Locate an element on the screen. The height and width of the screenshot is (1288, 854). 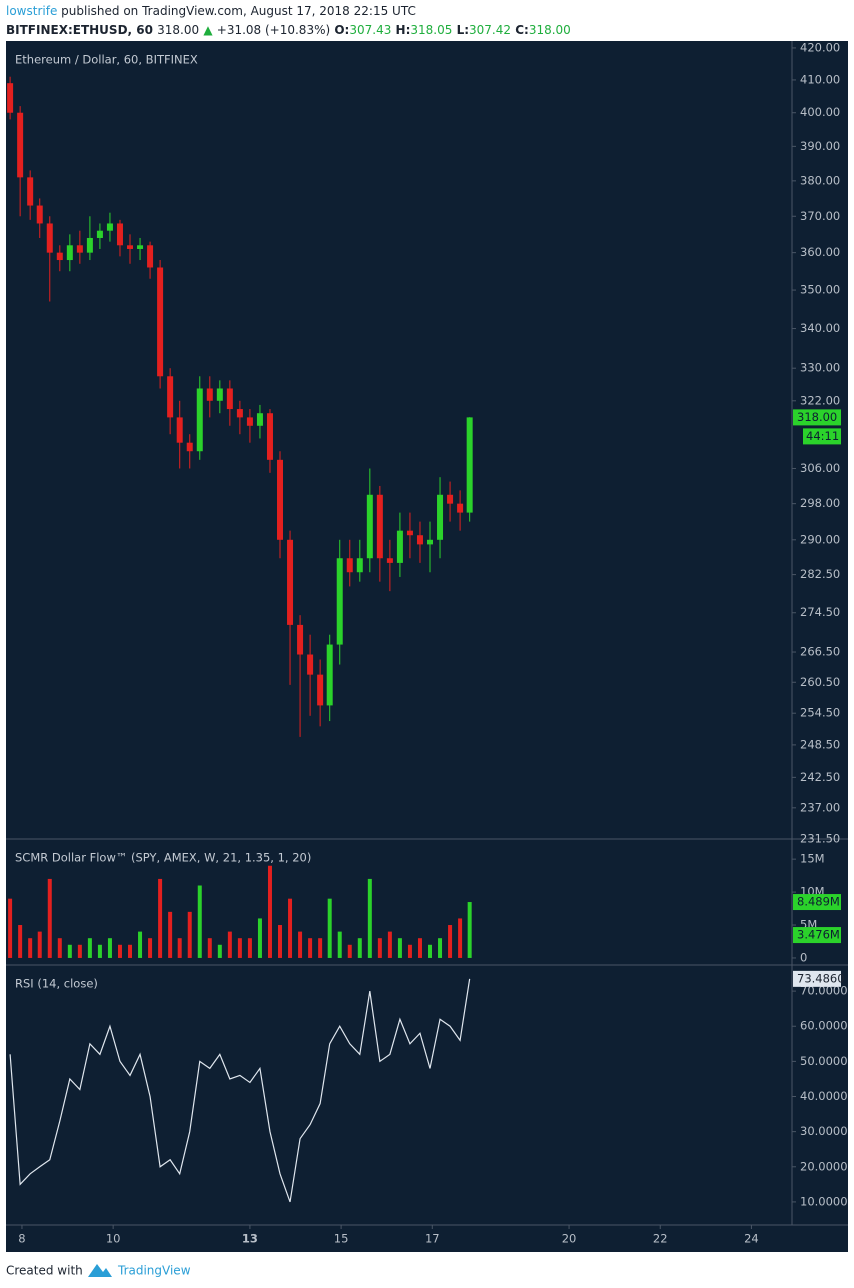
pane-title: Ethereum / Dollar, 60, BITFINEX is located at coordinates (106, 60).